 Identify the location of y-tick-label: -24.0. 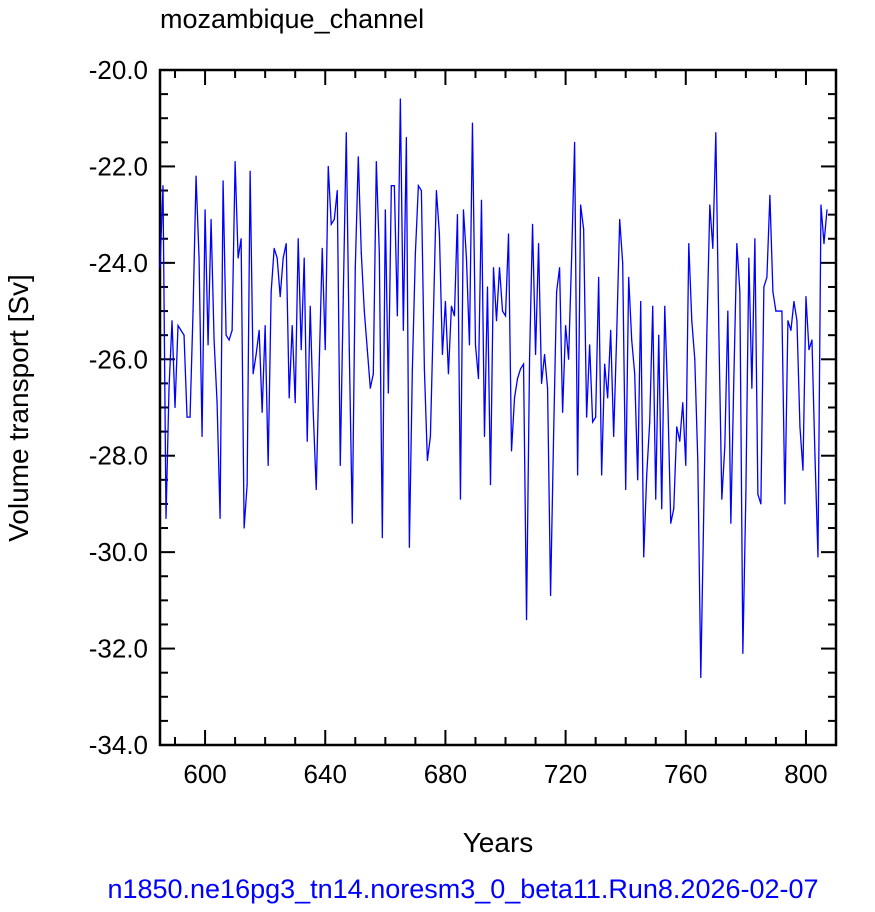
(118, 263).